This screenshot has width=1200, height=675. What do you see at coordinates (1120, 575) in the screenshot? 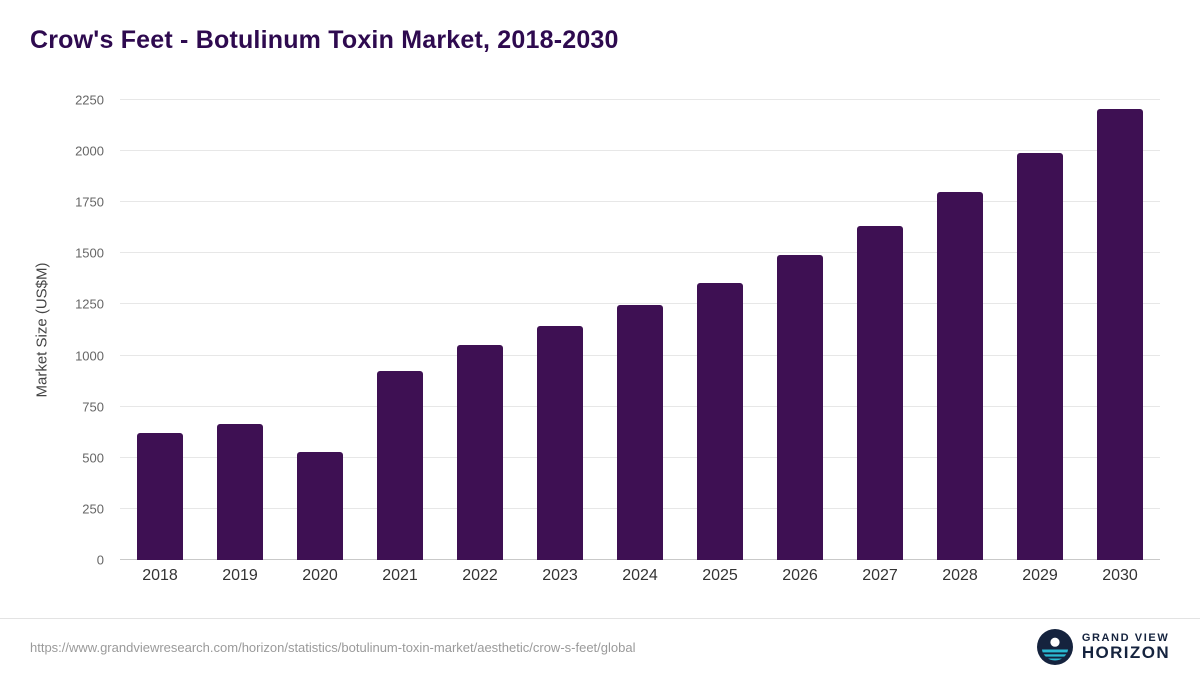
I see `x-tick-label-2030: 2030` at bounding box center [1120, 575].